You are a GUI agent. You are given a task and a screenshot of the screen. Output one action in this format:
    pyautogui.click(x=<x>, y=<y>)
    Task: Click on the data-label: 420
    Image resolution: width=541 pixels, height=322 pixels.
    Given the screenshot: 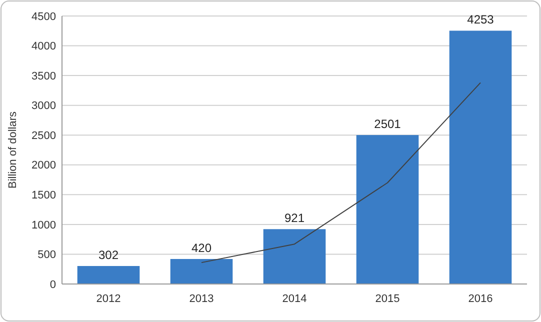 What is the action you would take?
    pyautogui.click(x=201, y=247)
    